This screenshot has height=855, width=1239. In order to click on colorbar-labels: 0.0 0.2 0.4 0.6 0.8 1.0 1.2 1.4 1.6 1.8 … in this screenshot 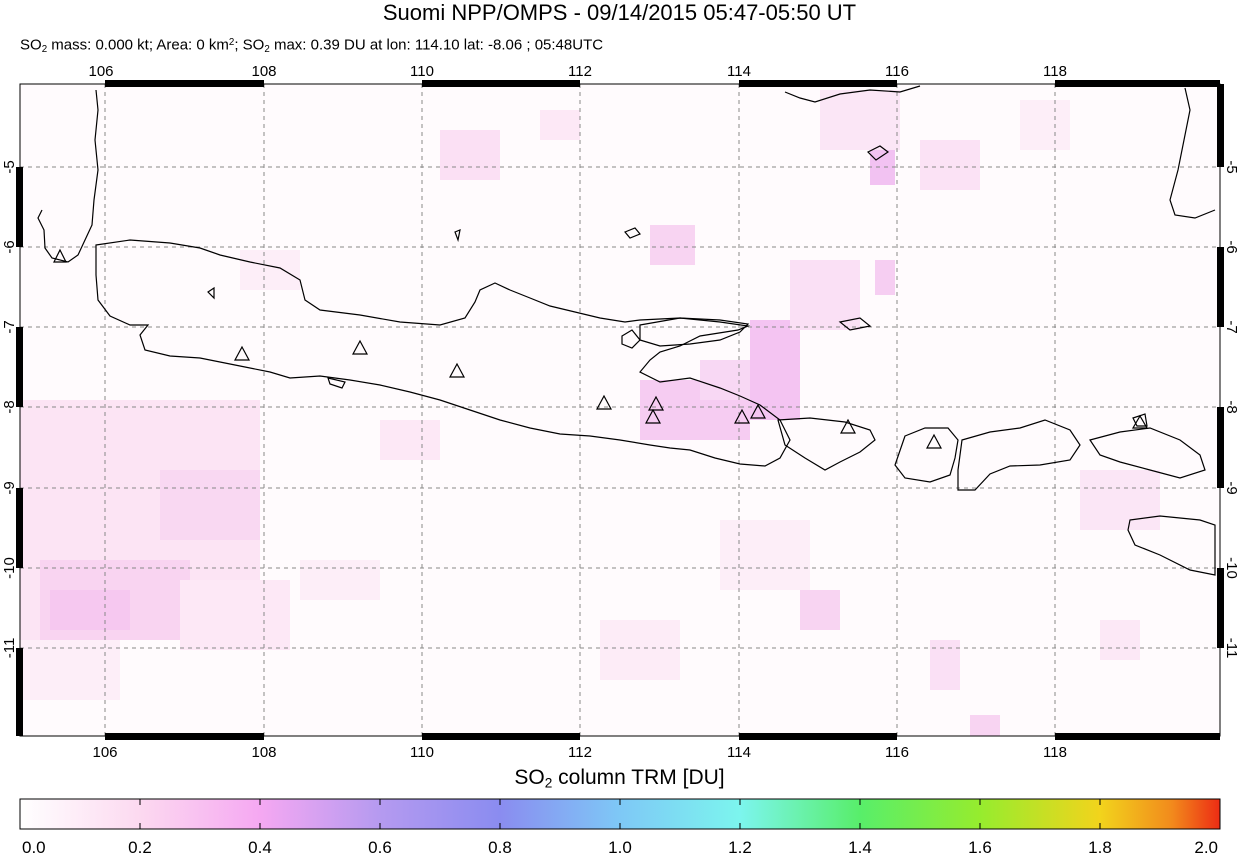, I will do `click(620, 846)`.